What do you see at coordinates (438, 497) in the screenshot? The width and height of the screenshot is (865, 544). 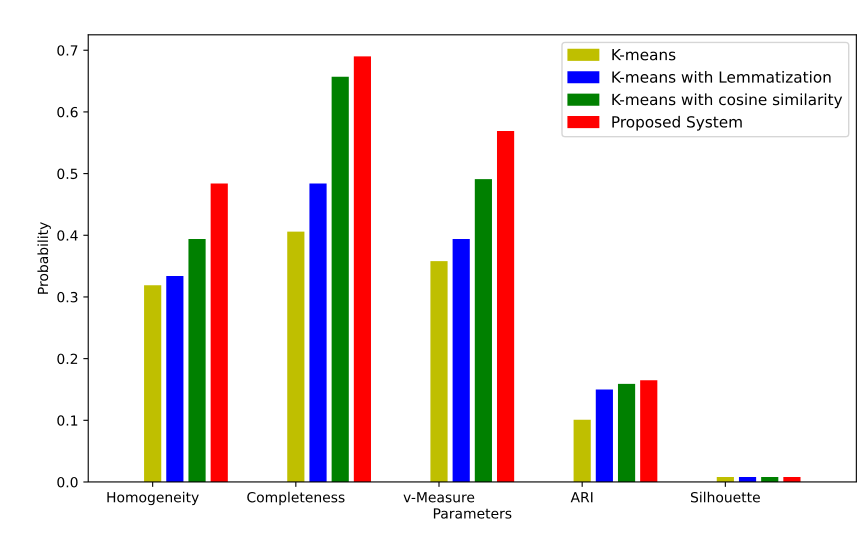 I see `x-tick-label: v-Measure` at bounding box center [438, 497].